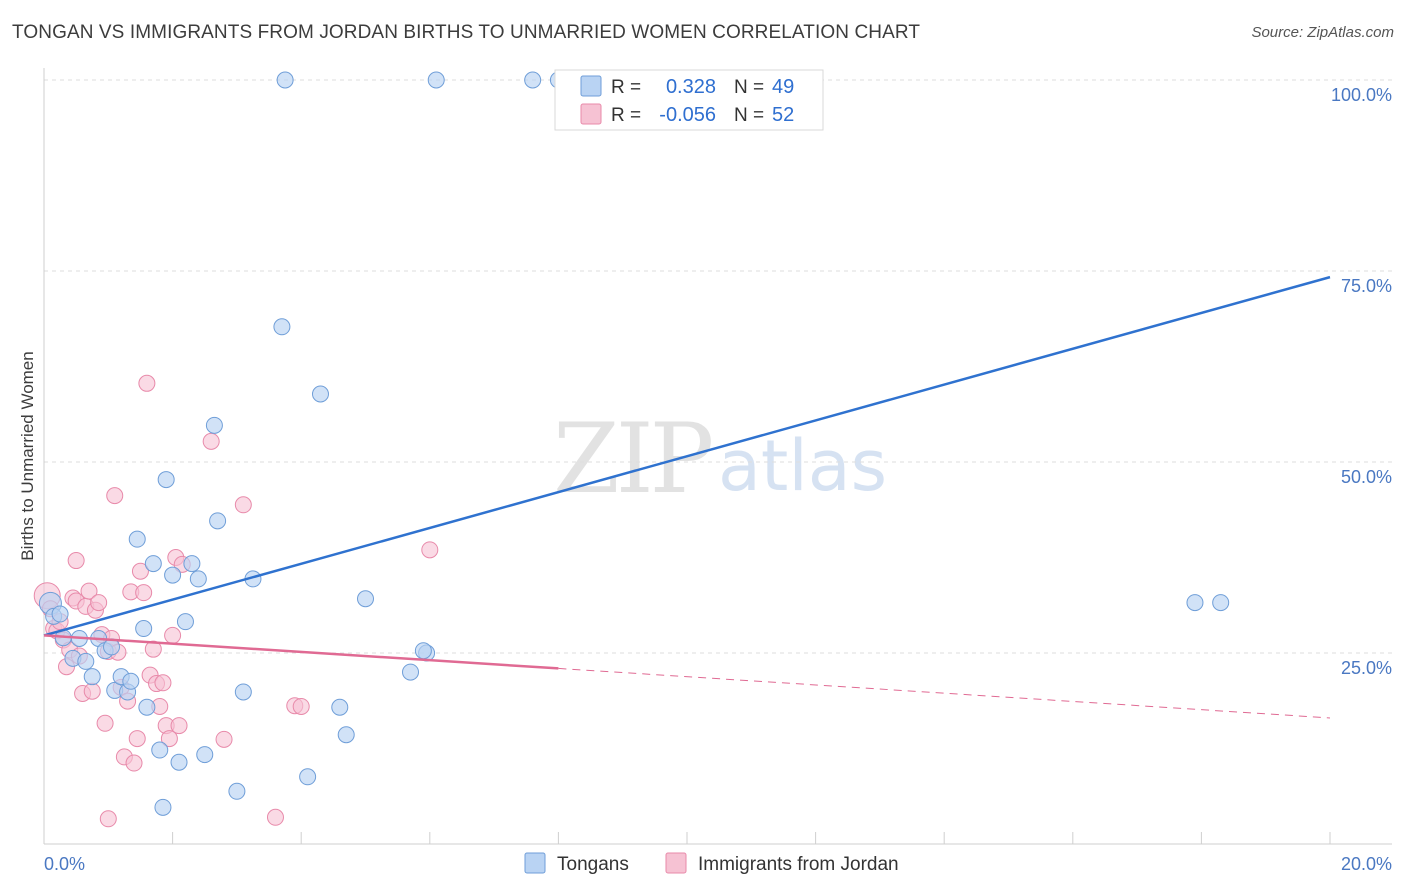 The width and height of the screenshot is (1406, 892). What do you see at coordinates (687, 115) in the screenshot?
I see `stats-legend-r-value-jordan: -0.056` at bounding box center [687, 115].